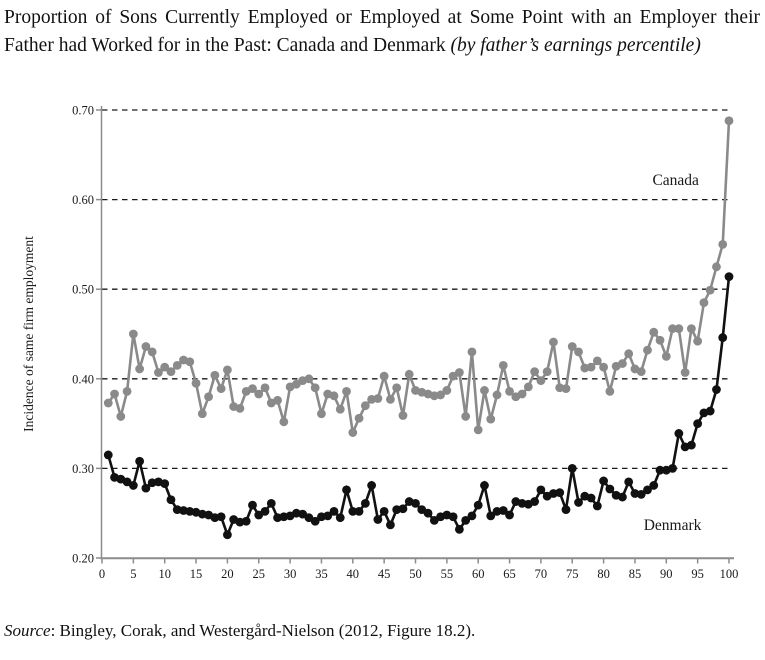 This screenshot has height=660, width=765. I want to click on denmark-label: Denmark, so click(673, 525).